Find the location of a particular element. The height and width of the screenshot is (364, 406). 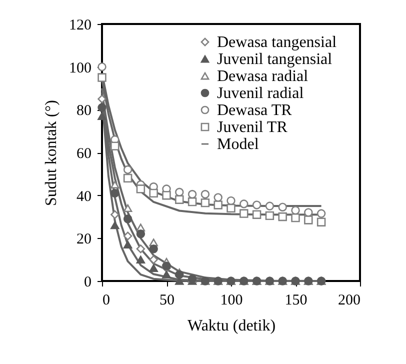

y-tick-label: 20 is located at coordinates (84, 240).